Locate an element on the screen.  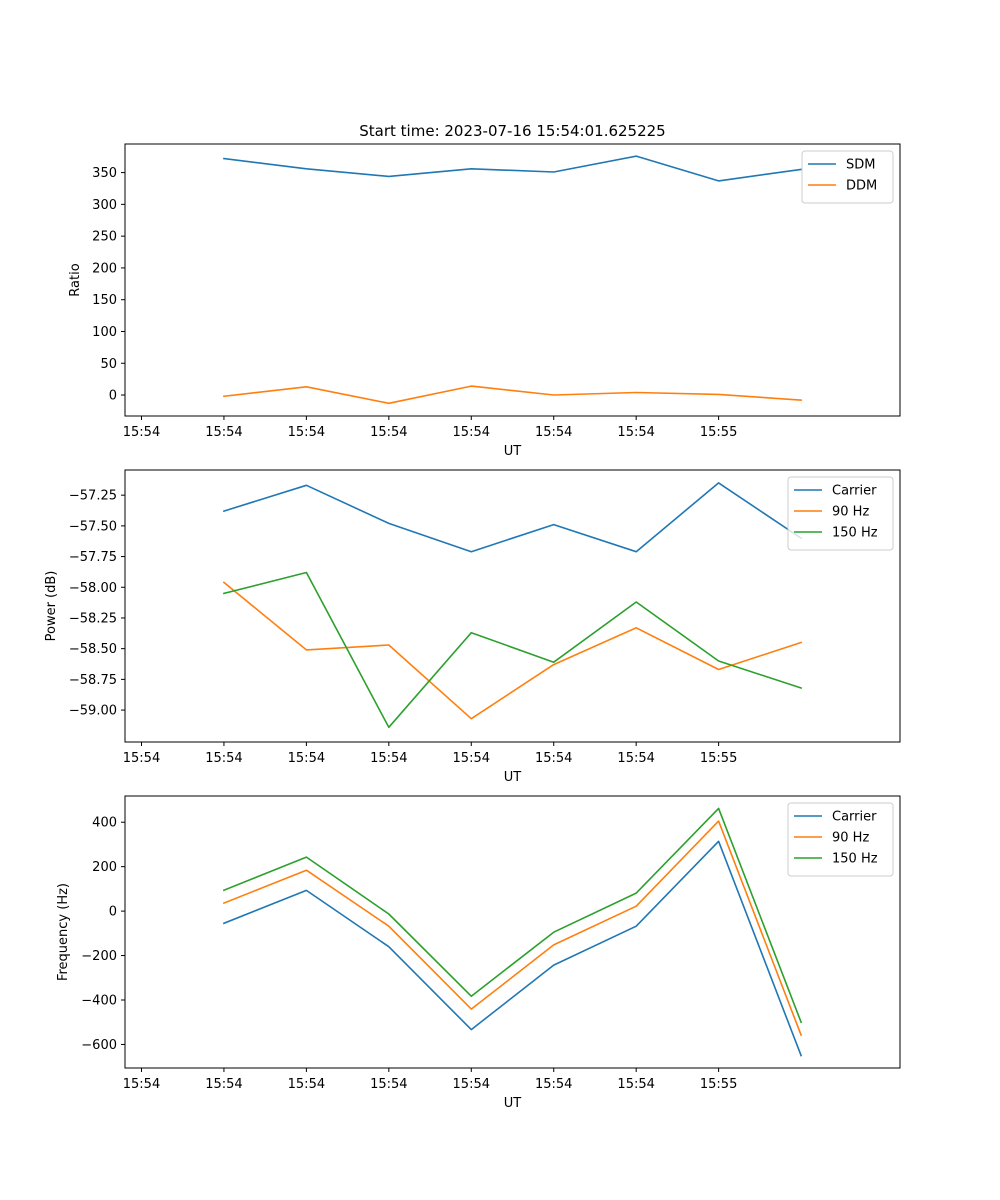
y-tick-label: −58.00 is located at coordinates (93, 588).